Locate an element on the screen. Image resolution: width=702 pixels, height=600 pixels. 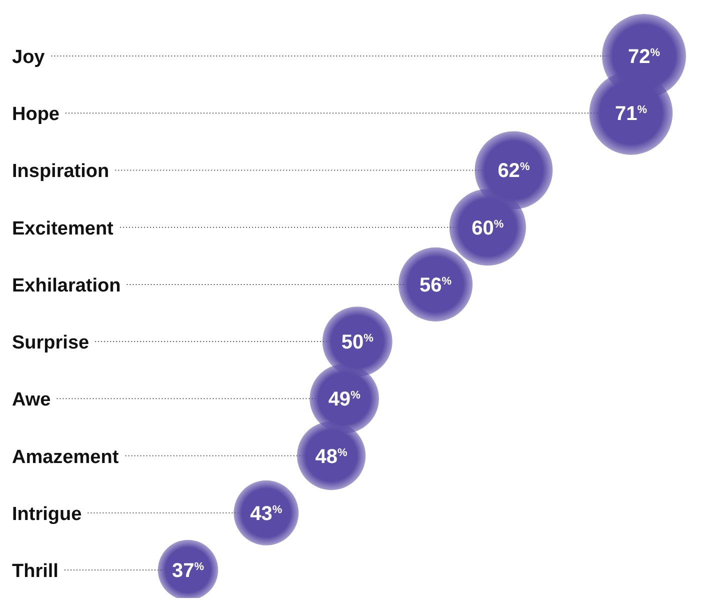
y-tick-label: Surprise is located at coordinates (51, 343).